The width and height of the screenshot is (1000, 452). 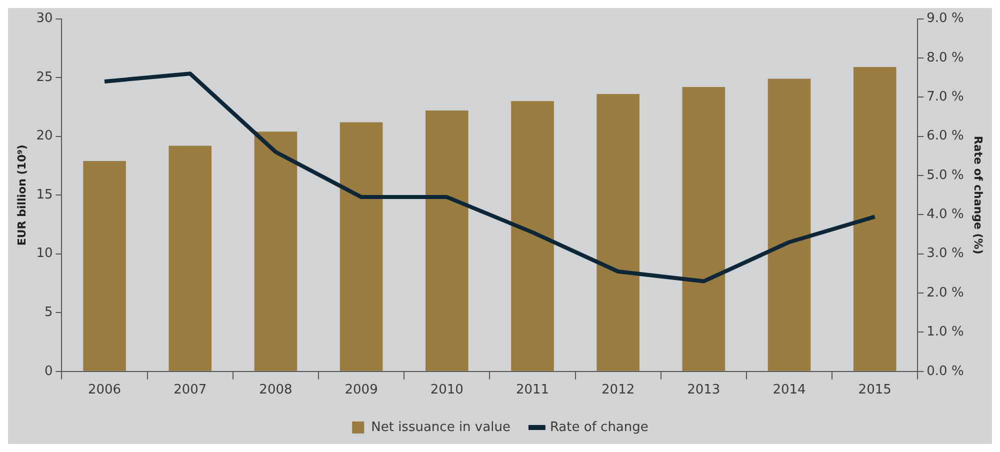 What do you see at coordinates (105, 390) in the screenshot?
I see `x-tick-label: 2006` at bounding box center [105, 390].